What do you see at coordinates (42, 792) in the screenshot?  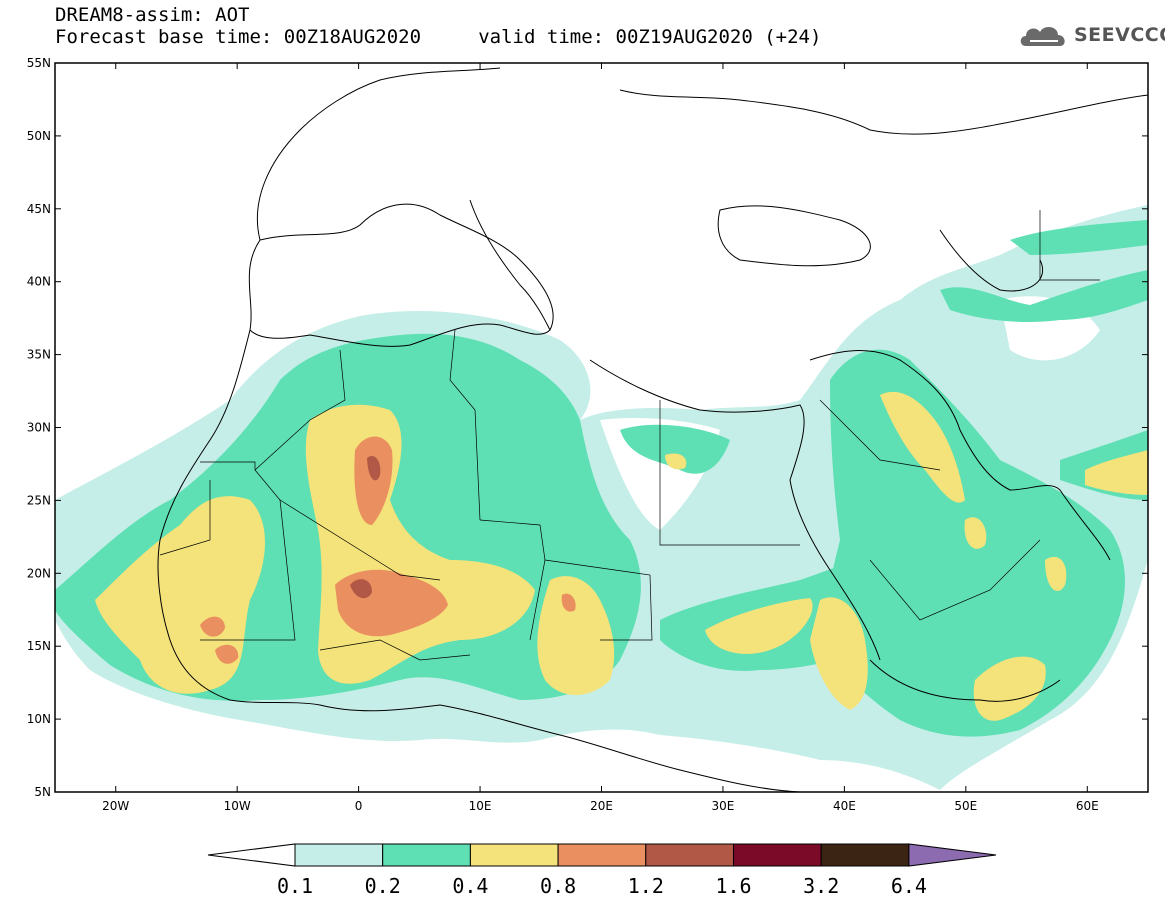 I see `lat-tick-label: 5N` at bounding box center [42, 792].